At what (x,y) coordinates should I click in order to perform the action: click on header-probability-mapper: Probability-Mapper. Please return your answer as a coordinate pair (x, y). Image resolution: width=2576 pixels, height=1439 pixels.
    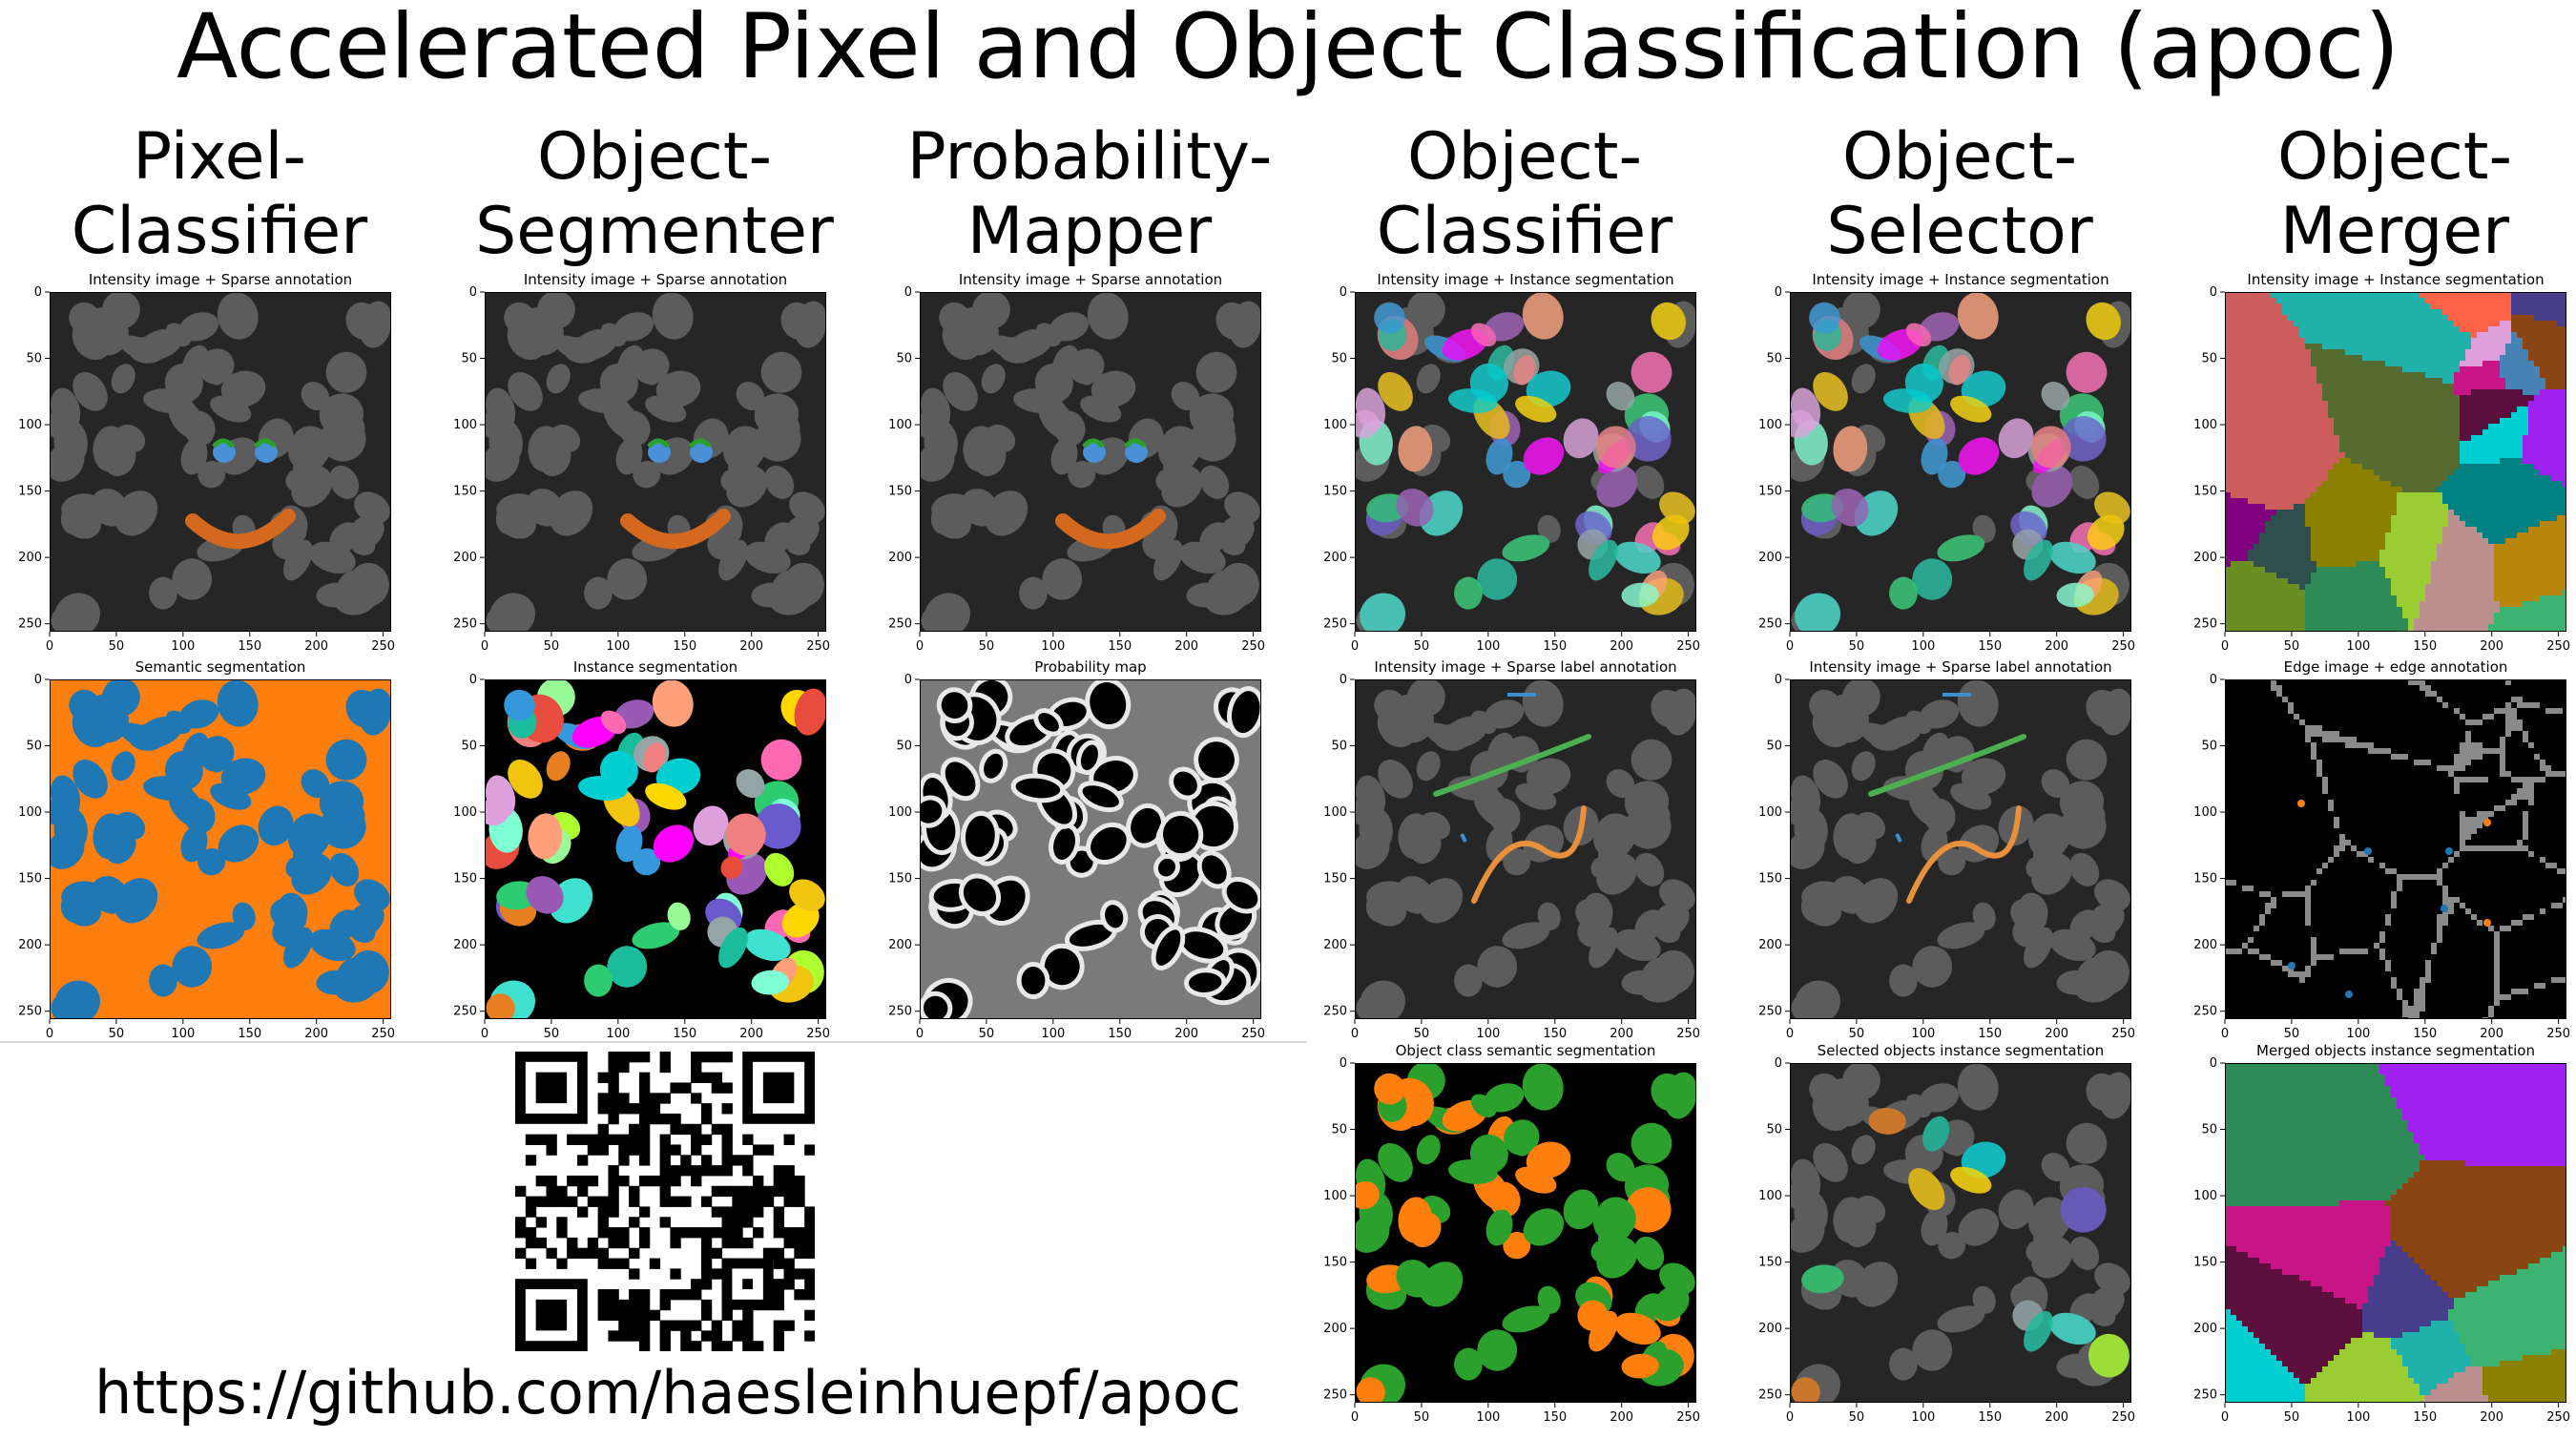
    Looking at the image, I should click on (1089, 194).